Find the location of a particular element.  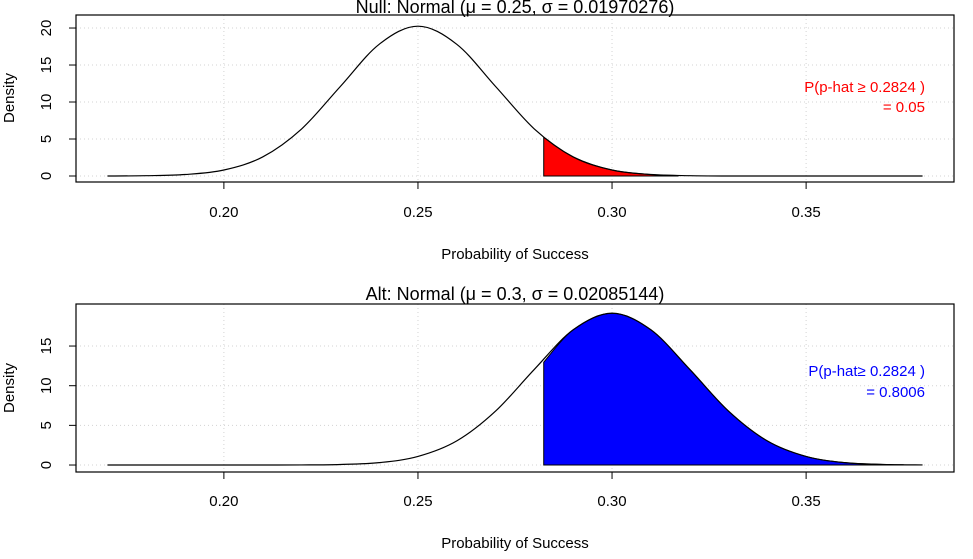

shaded-area is located at coordinates (723, 389).